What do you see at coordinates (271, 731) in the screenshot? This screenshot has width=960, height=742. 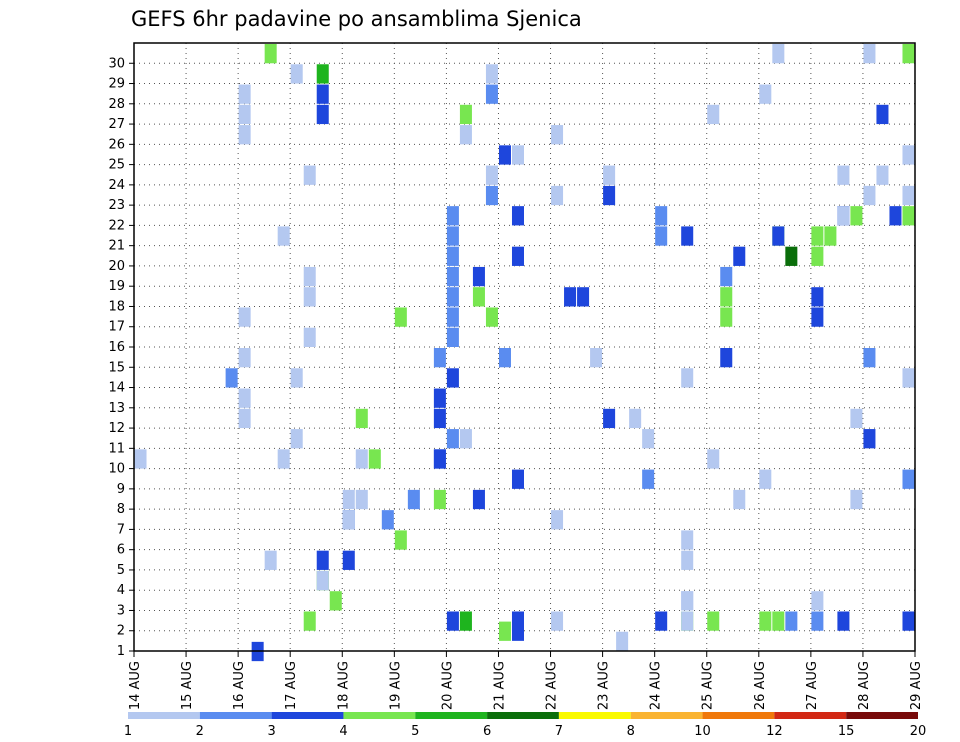 I see `legend-label: 3` at bounding box center [271, 731].